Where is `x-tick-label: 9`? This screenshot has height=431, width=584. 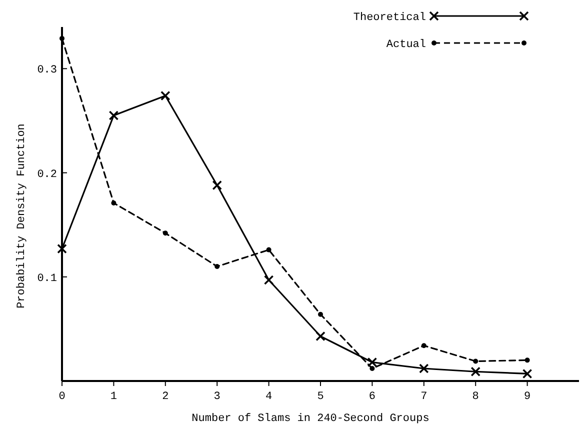
x-tick-label: 9 is located at coordinates (527, 397).